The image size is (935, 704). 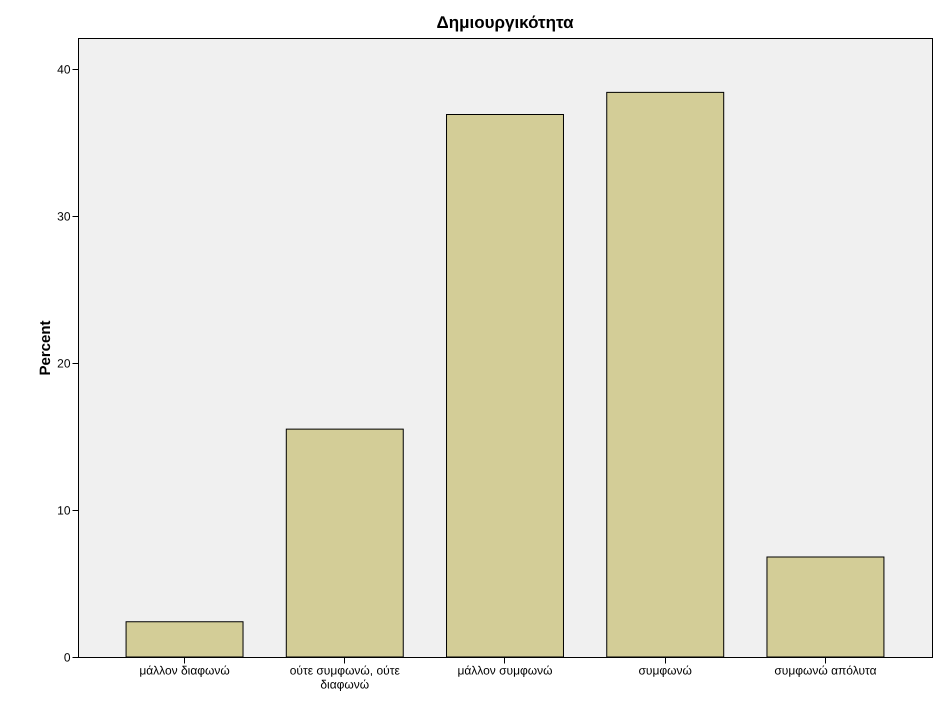 What do you see at coordinates (665, 671) in the screenshot?
I see `x-tick-label: συμφωνώ` at bounding box center [665, 671].